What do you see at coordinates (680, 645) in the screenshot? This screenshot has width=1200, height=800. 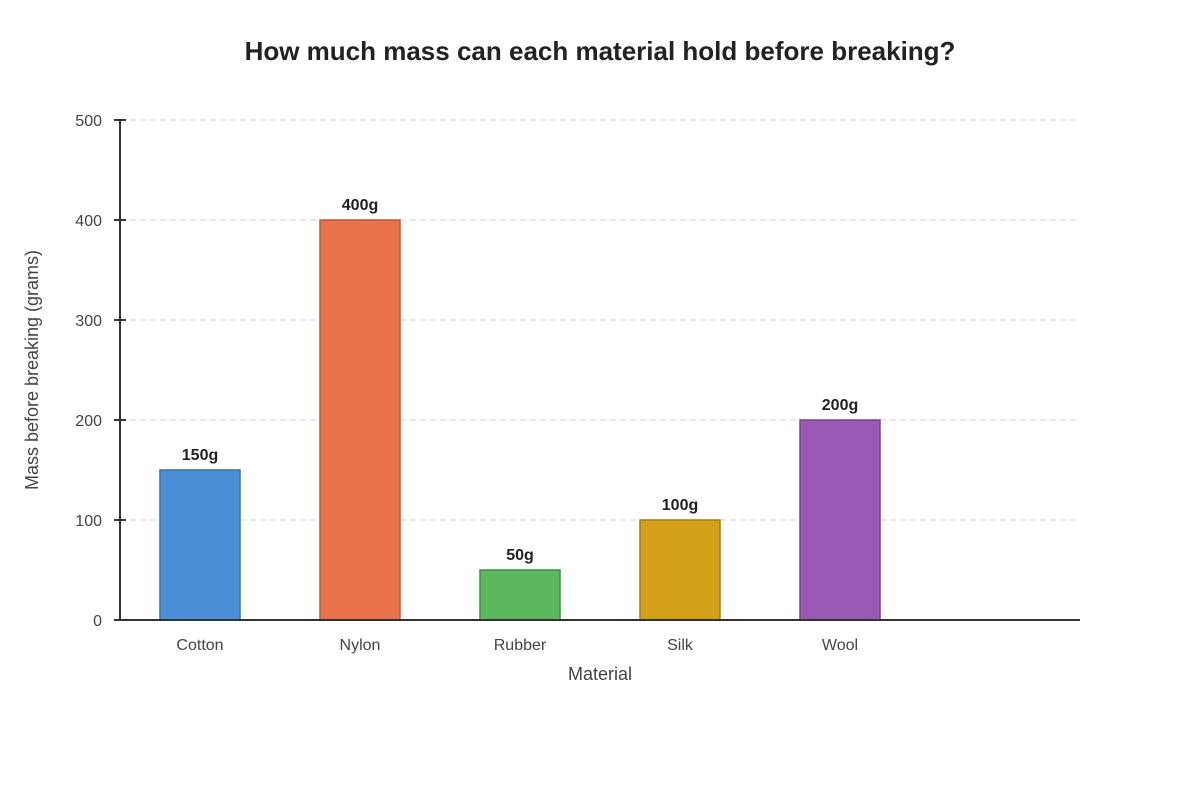 I see `x-tick-label-silk: Silk` at bounding box center [680, 645].